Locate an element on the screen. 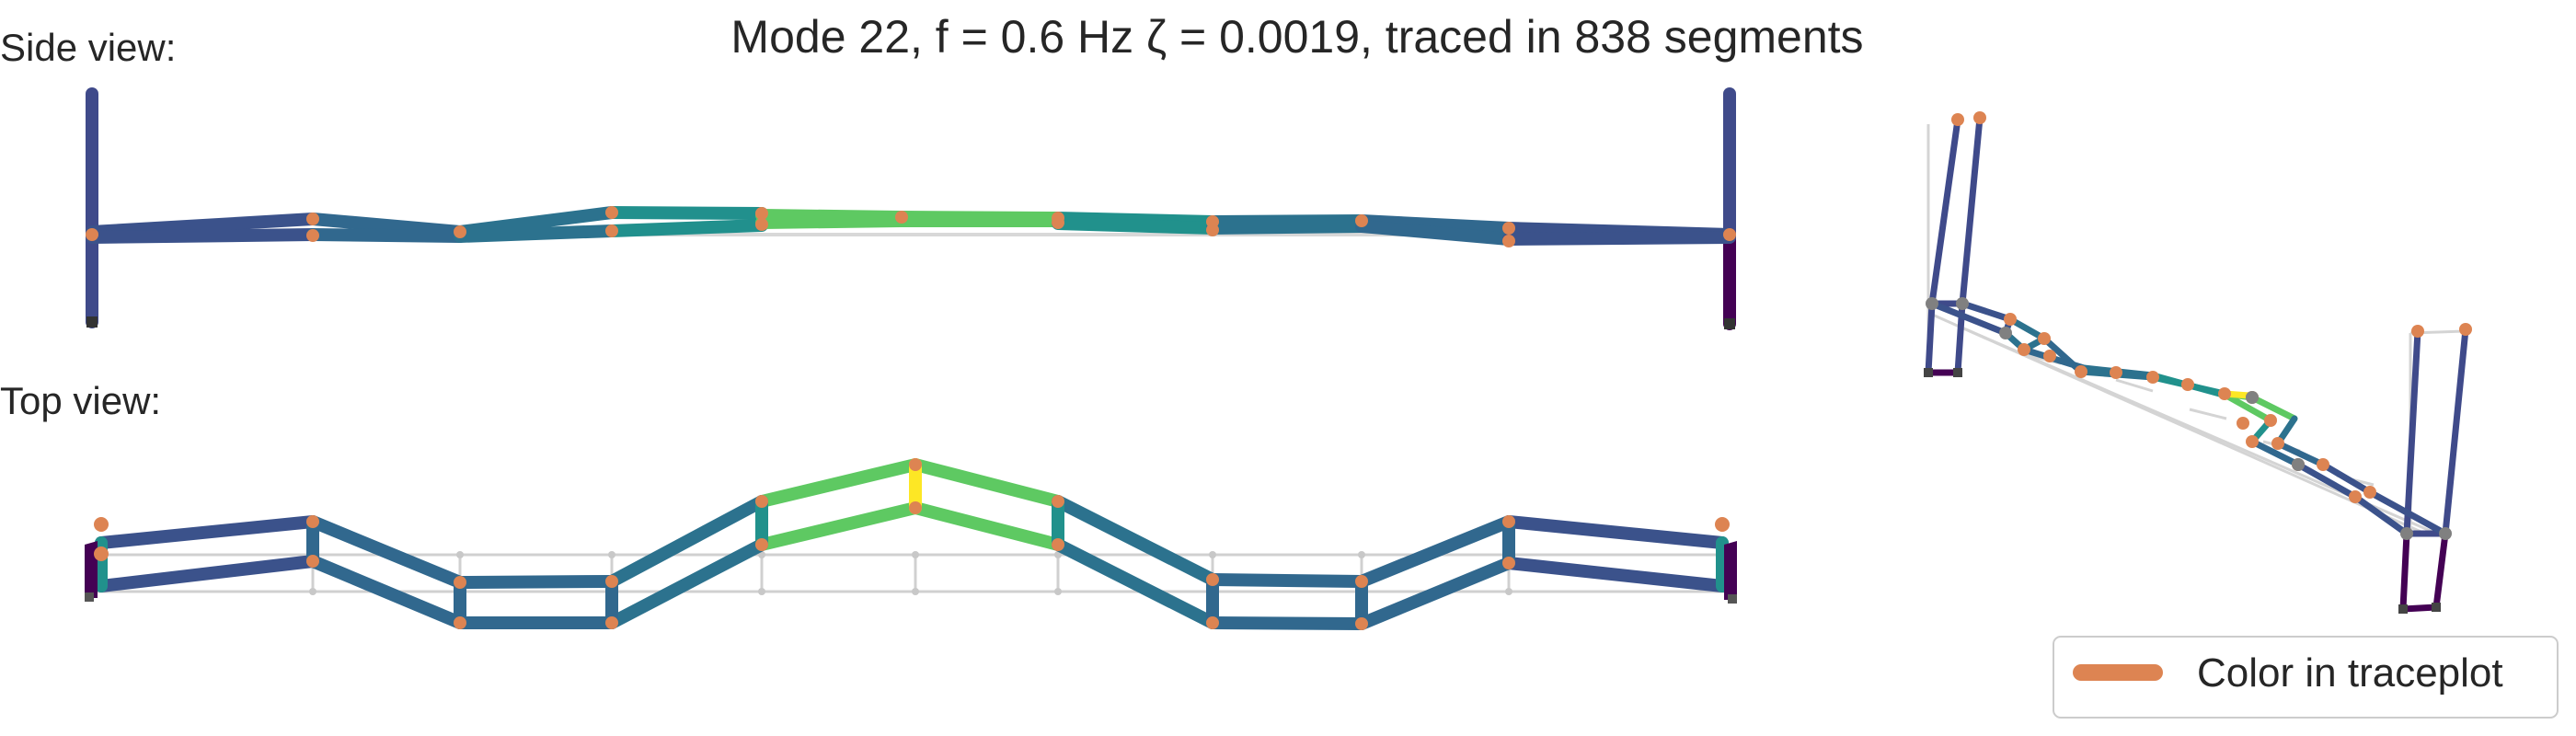 This screenshot has height=736, width=2576. iso-nodes is located at coordinates (2211, 307).